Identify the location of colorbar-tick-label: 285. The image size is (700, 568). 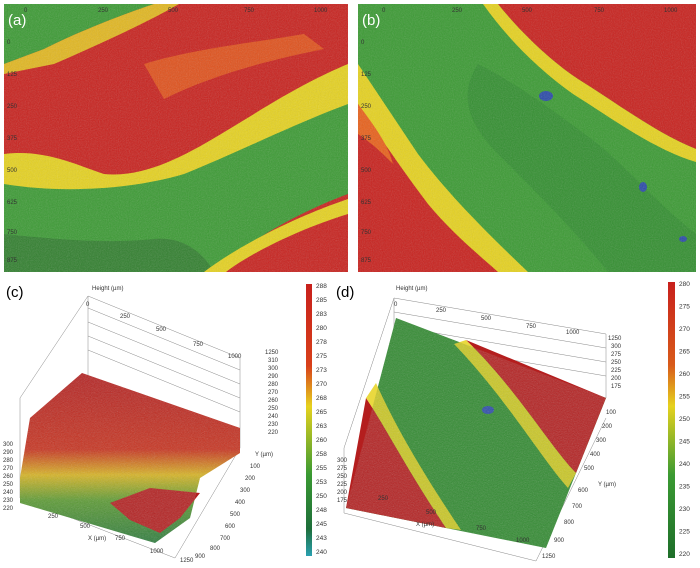
(321, 300).